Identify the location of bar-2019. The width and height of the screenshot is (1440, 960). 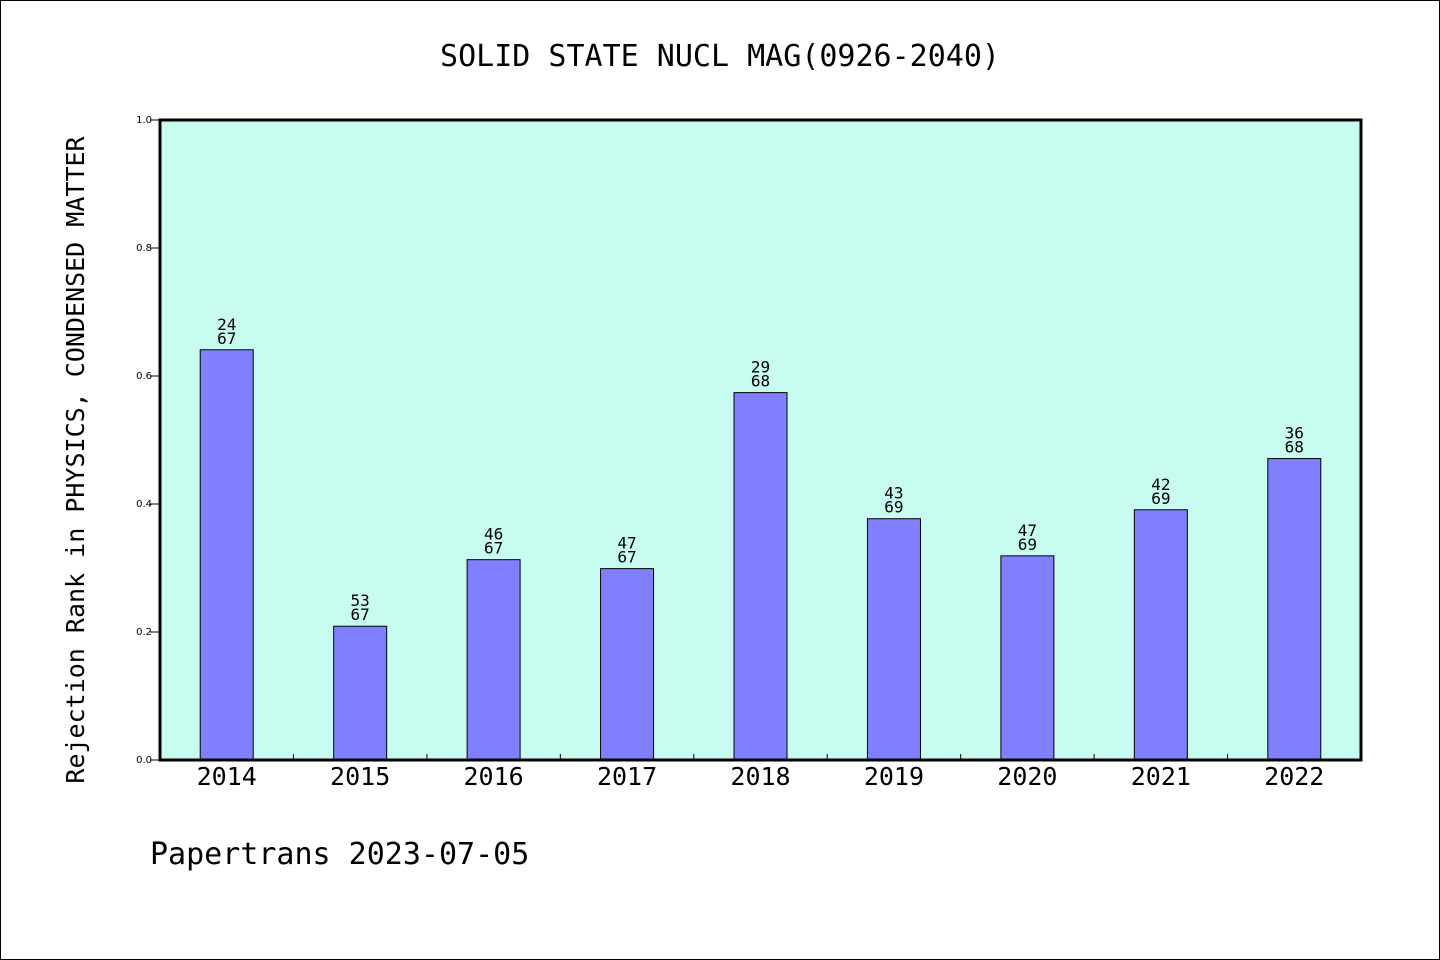
(893, 639).